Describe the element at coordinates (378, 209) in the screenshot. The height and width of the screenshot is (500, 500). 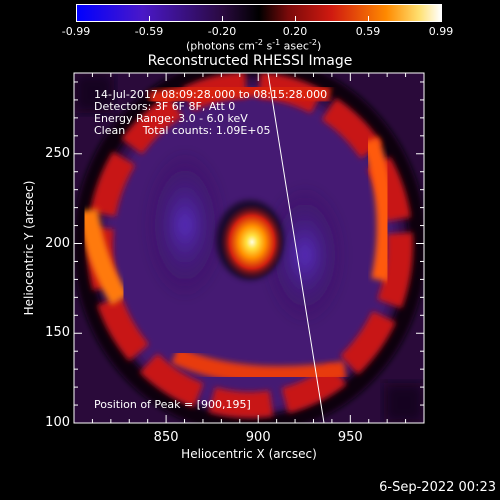
I see `ring-hotspot-right` at that location.